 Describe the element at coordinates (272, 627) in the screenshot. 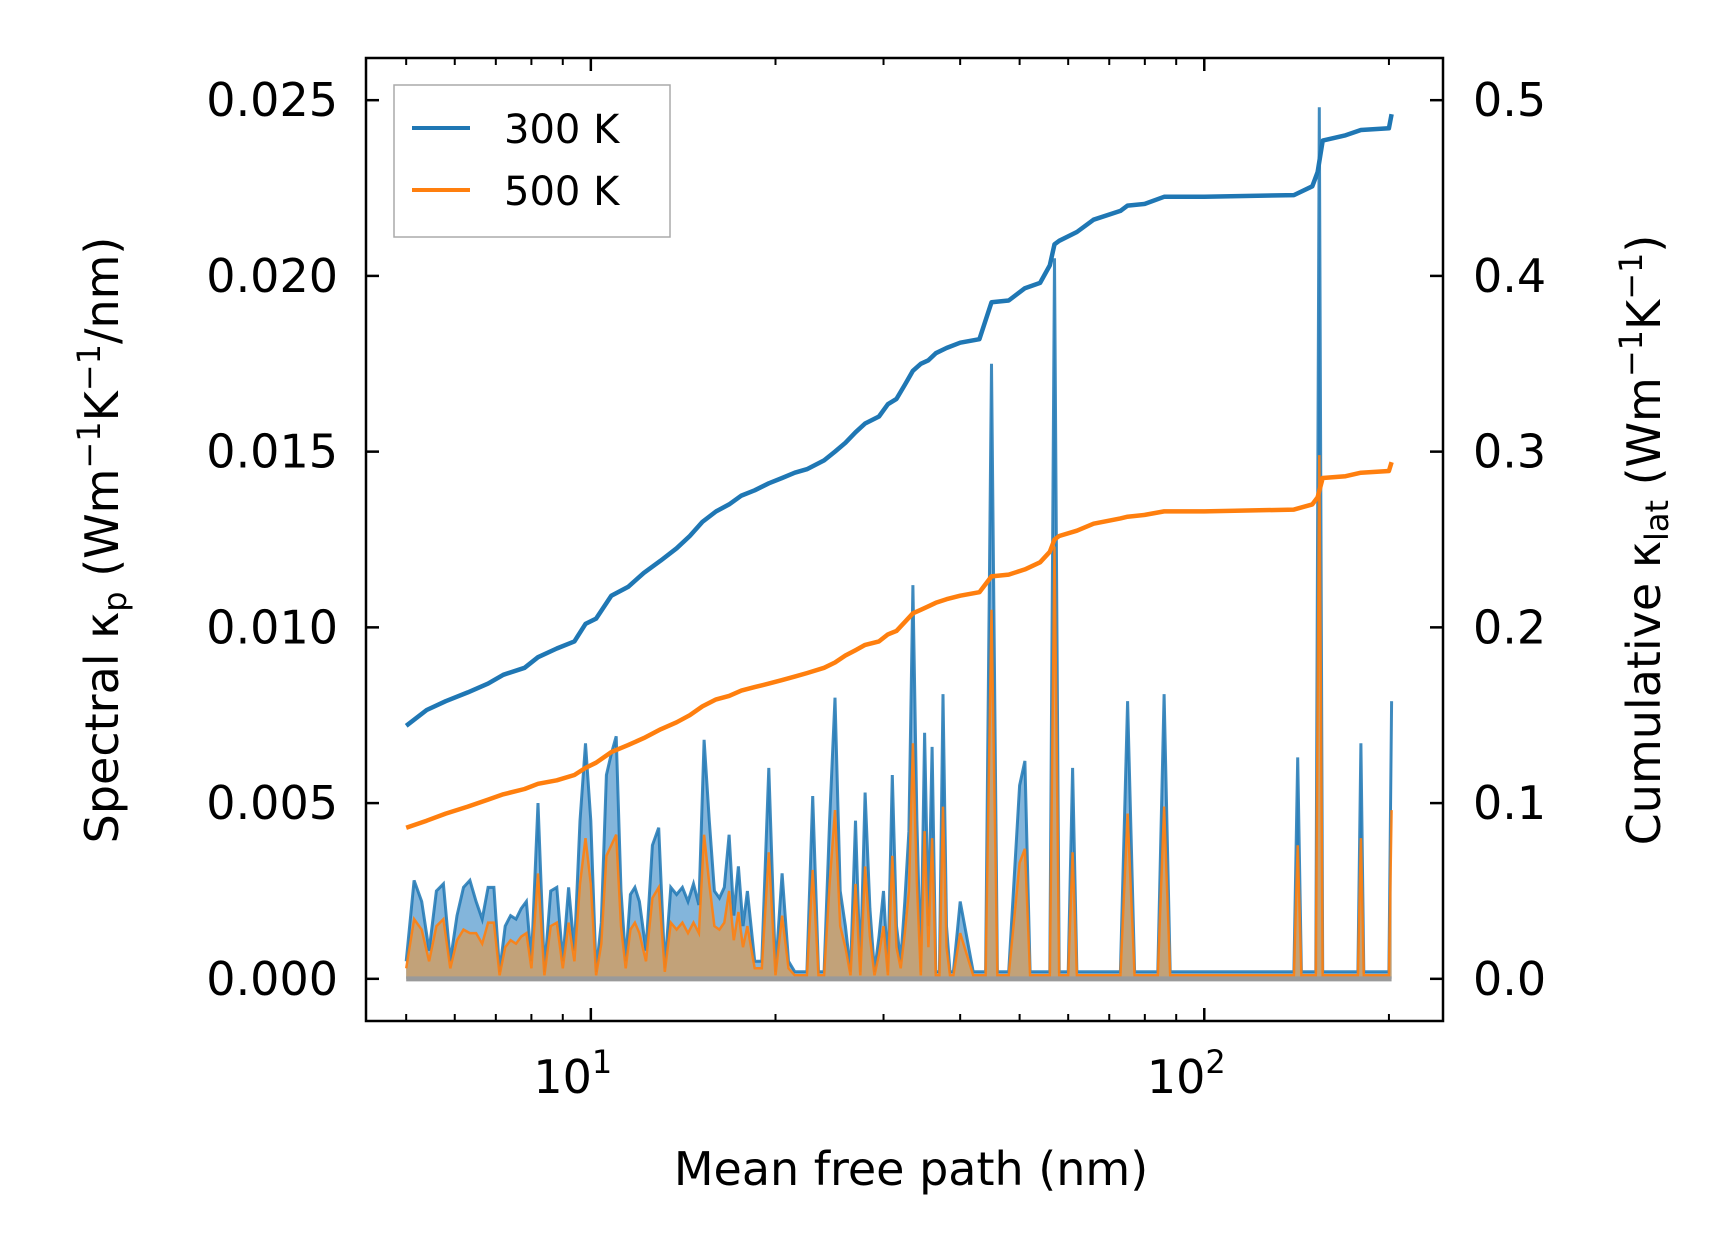

I see `y-left-tick-label: 0.010` at that location.